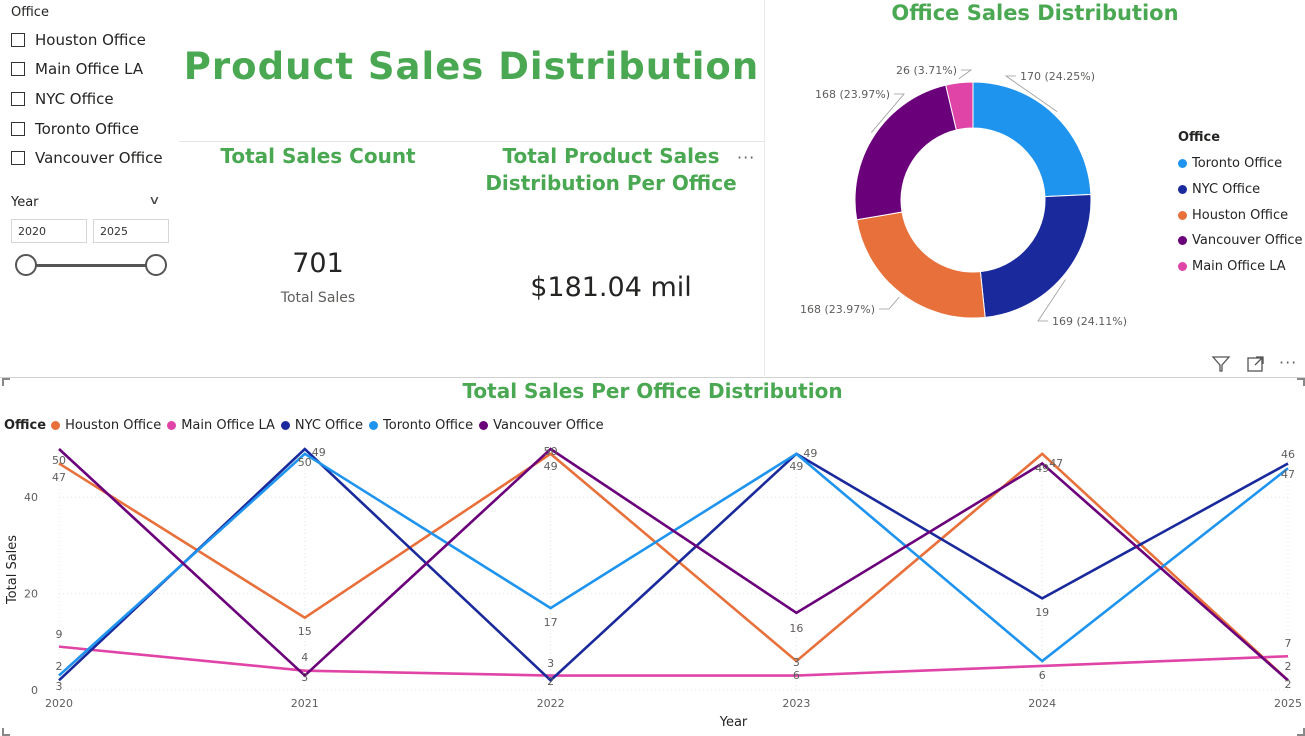  I want to click on office-option-main-la: Main Office LA, so click(77, 69).